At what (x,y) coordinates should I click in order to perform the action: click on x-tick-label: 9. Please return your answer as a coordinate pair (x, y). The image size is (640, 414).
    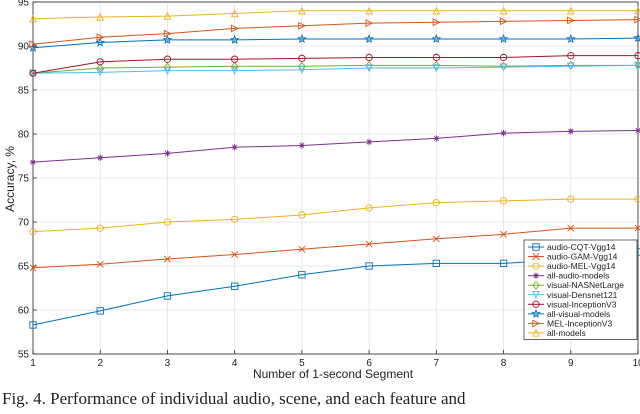
    Looking at the image, I should click on (571, 363).